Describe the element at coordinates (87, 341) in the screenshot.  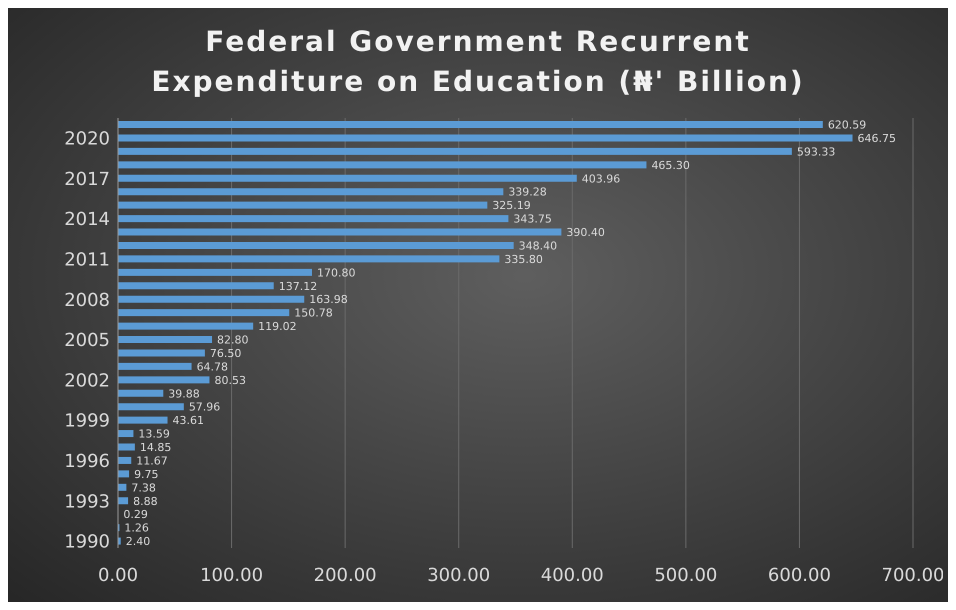
I see `y-tick-label: 2005` at that location.